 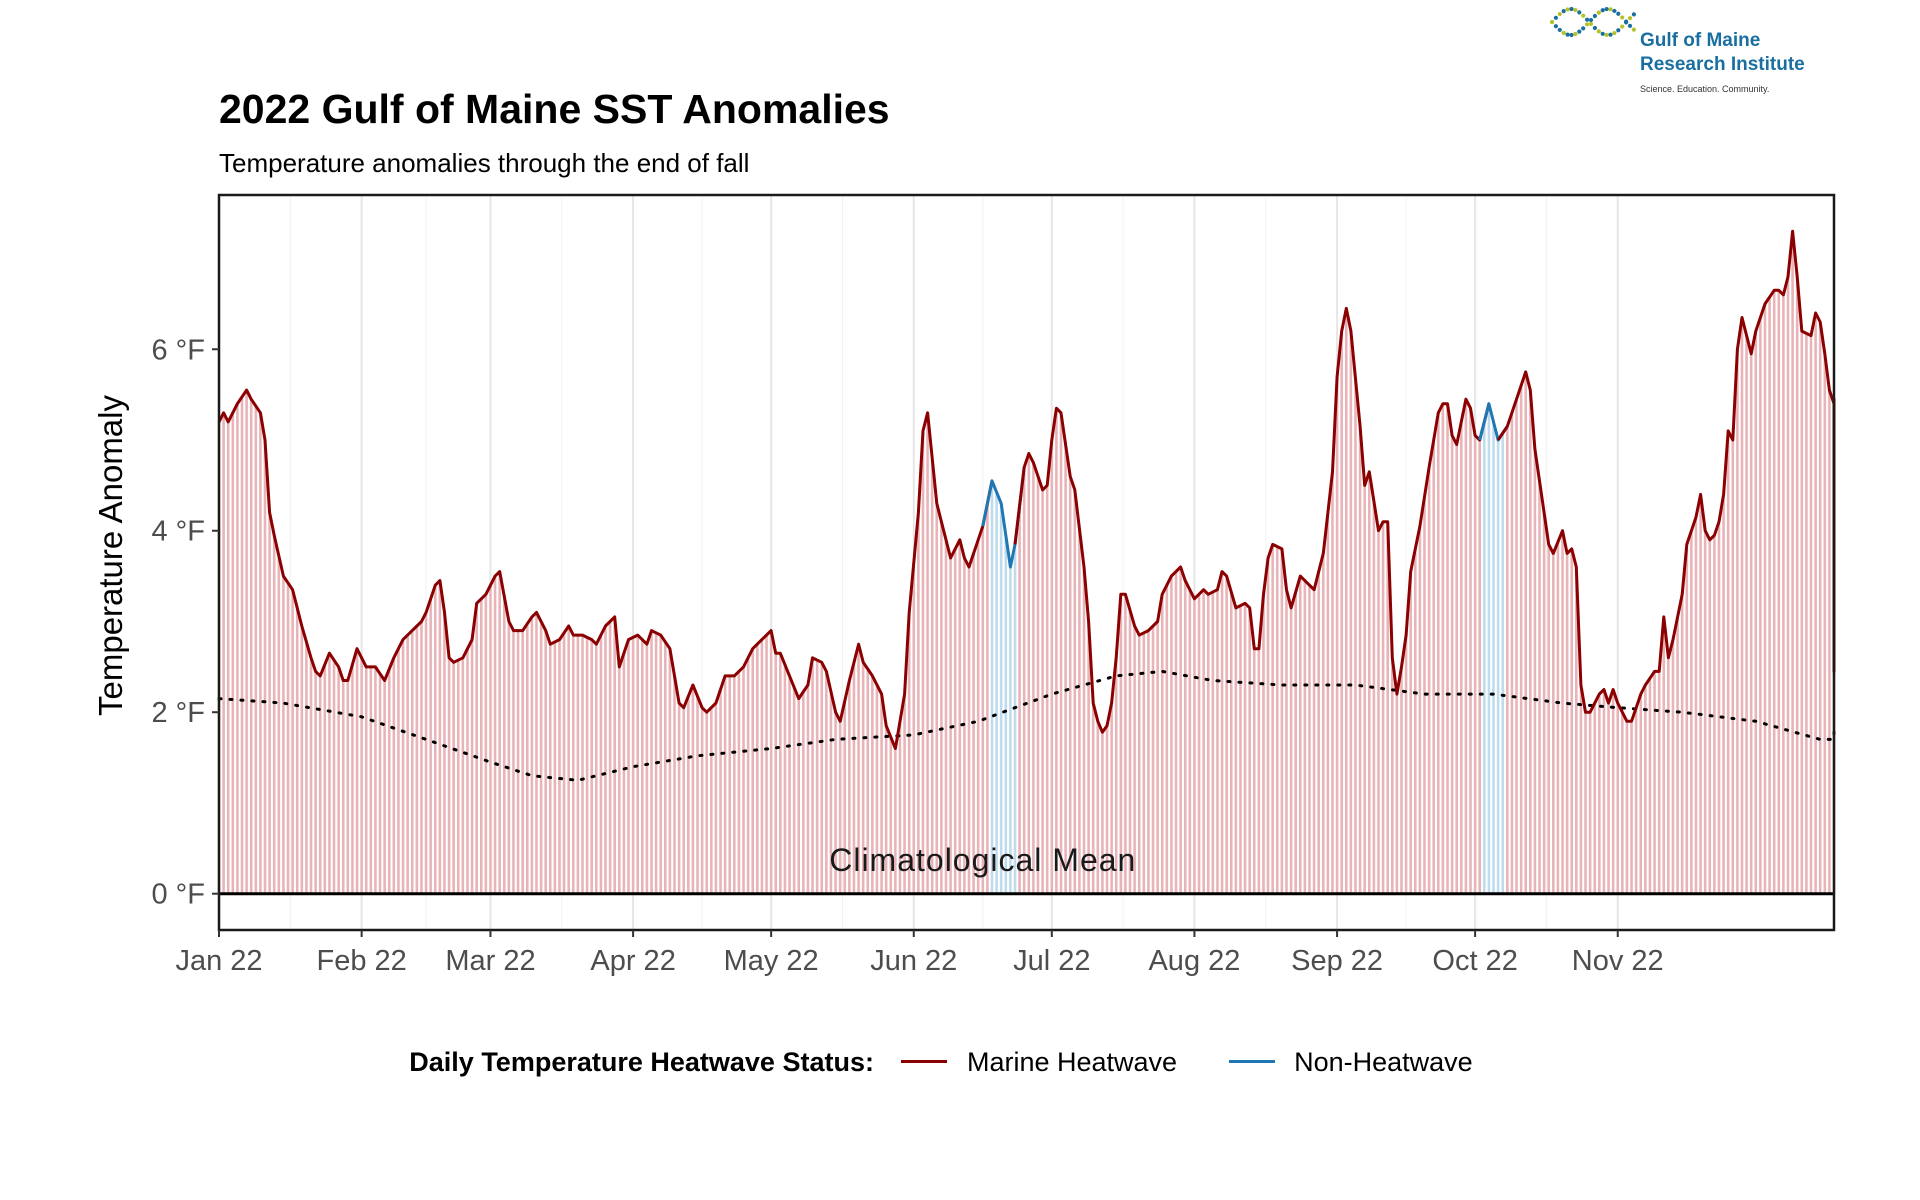 What do you see at coordinates (179, 350) in the screenshot?
I see `y-tick-label: 6 °F` at bounding box center [179, 350].